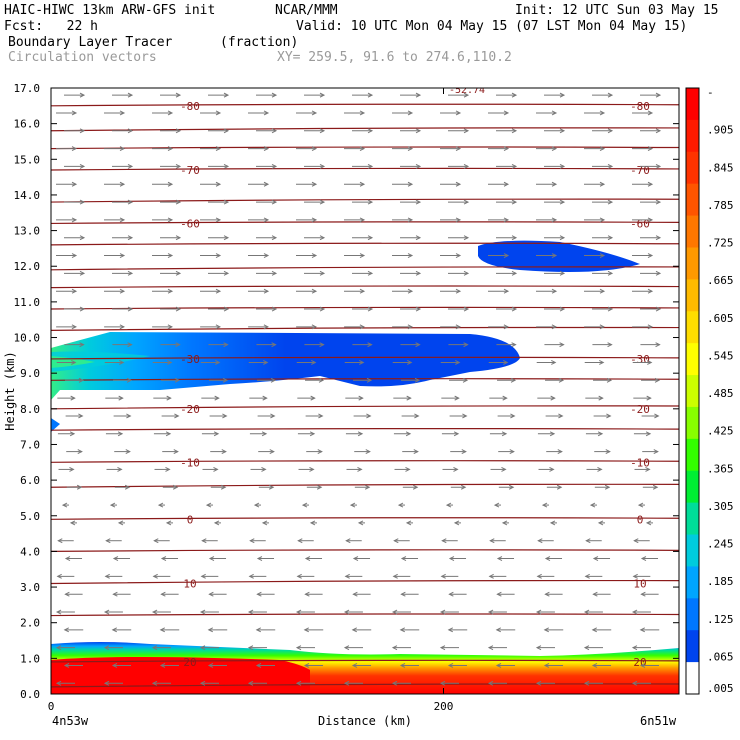  What do you see at coordinates (640, 519) in the screenshot?
I see `contour-label: 0` at bounding box center [640, 519].